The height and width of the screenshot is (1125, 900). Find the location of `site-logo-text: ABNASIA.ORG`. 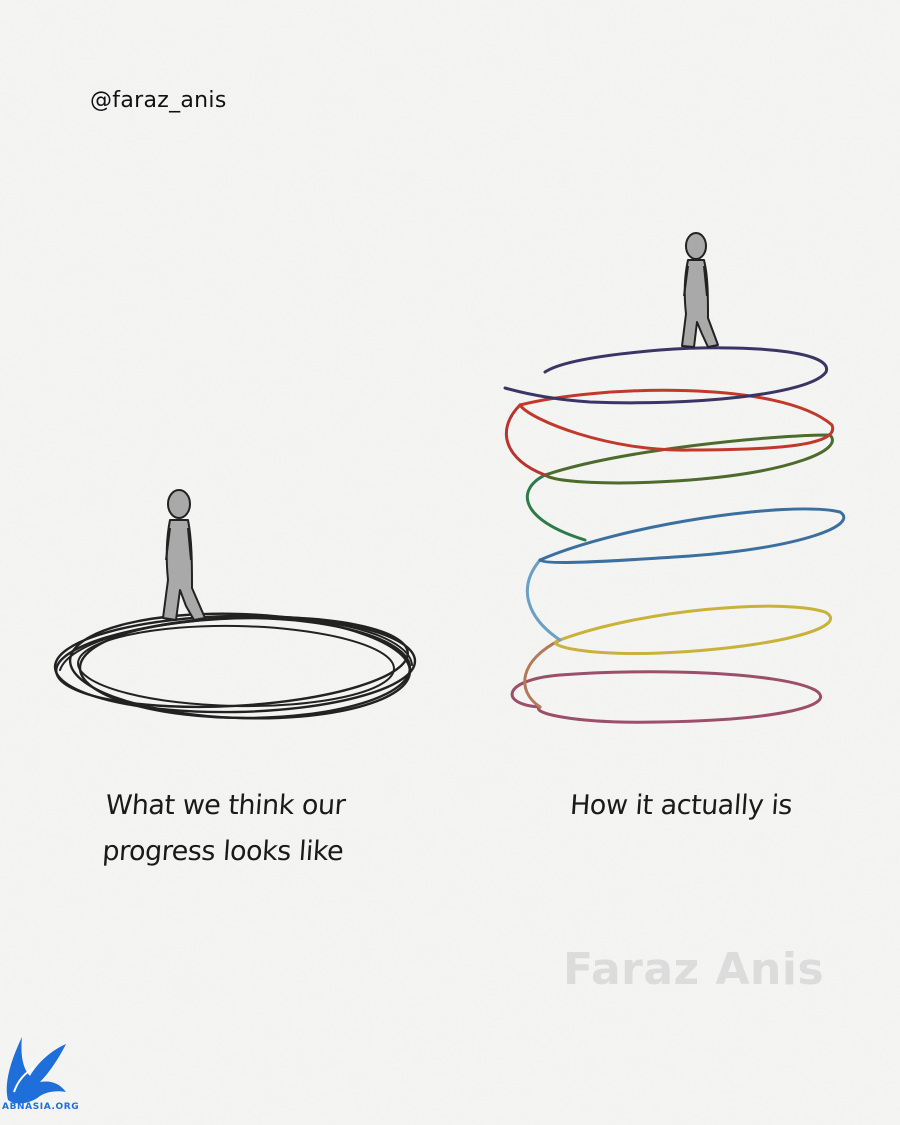

site-logo-text: ABNASIA.ORG is located at coordinates (41, 1107).